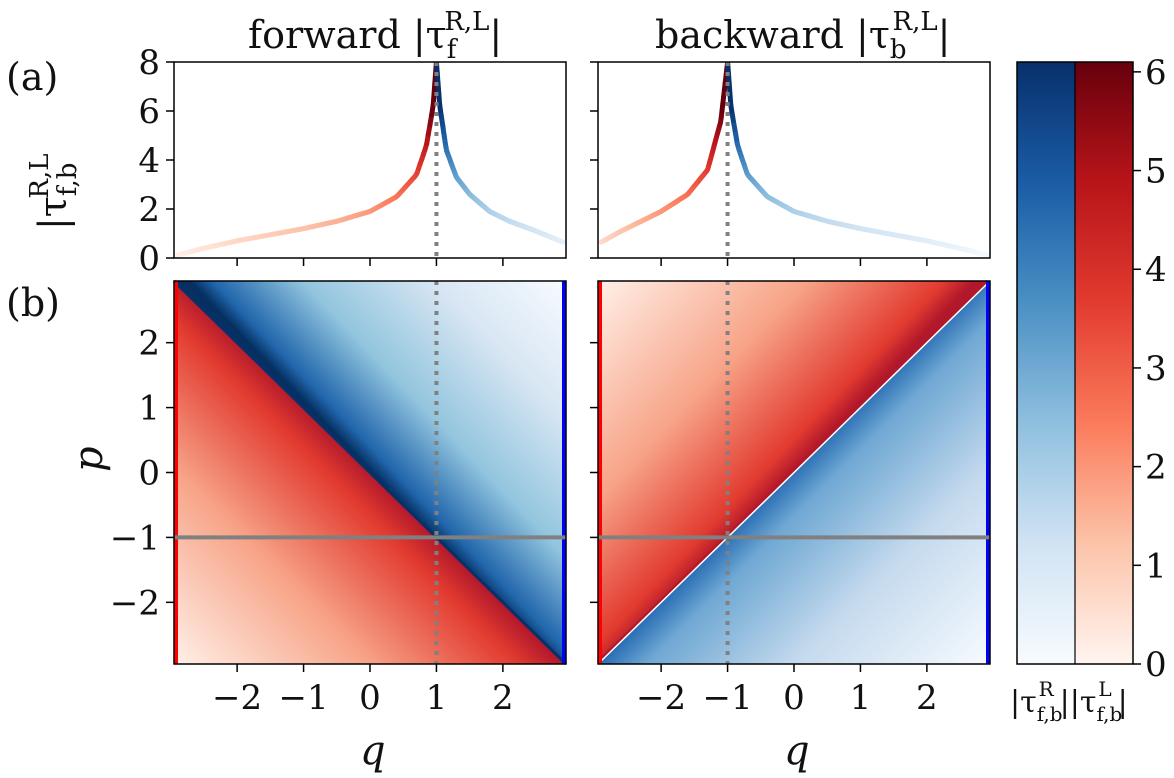 This screenshot has height=778, width=1174. I want to click on forward-map-ytick-label: −2, so click(135, 603).